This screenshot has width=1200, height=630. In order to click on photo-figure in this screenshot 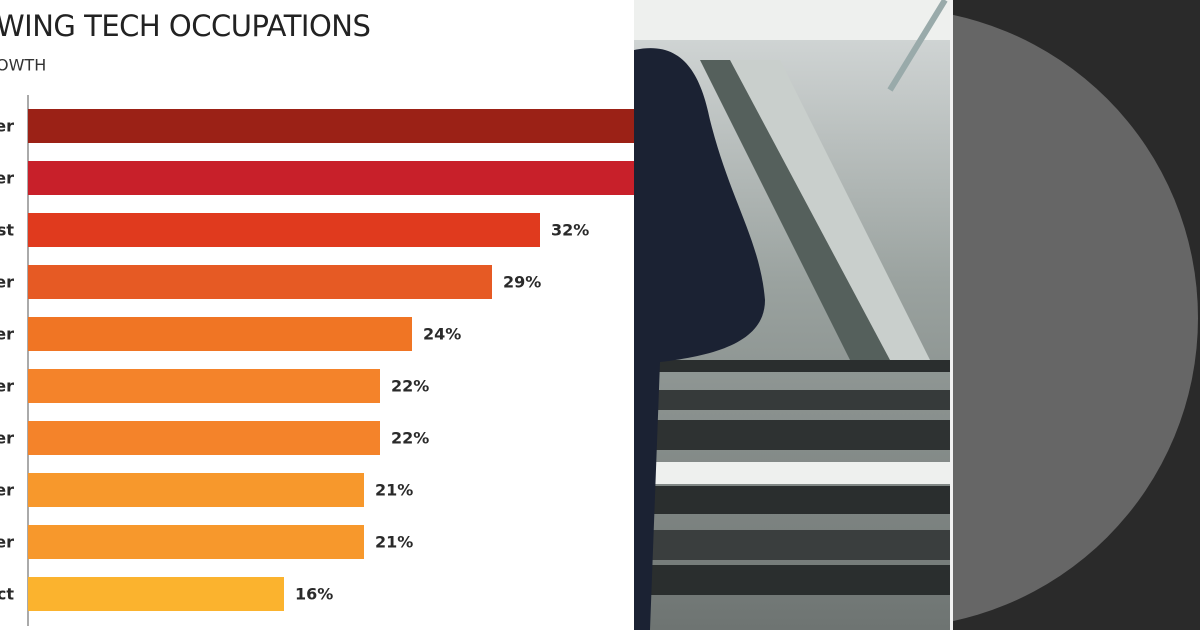, I will do `click(699, 339)`.